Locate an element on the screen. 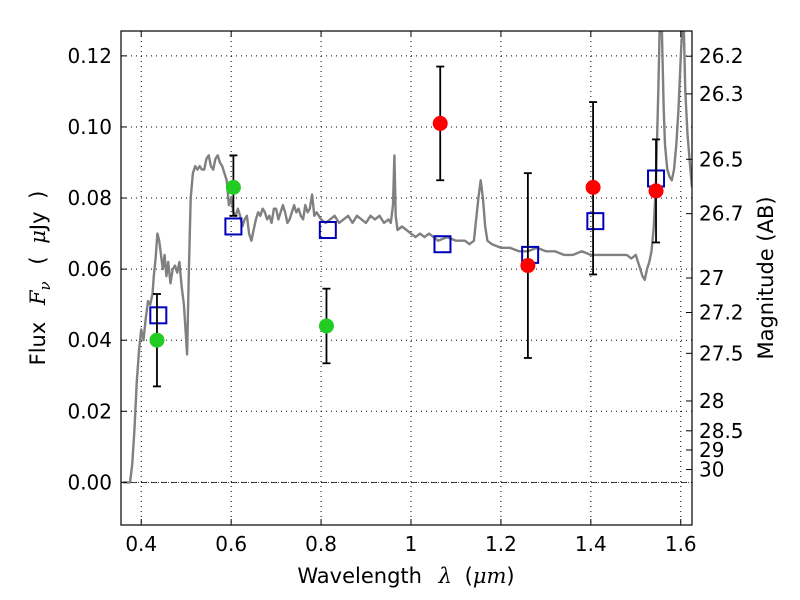  y-axis-label: Flux is located at coordinates (38, 344).